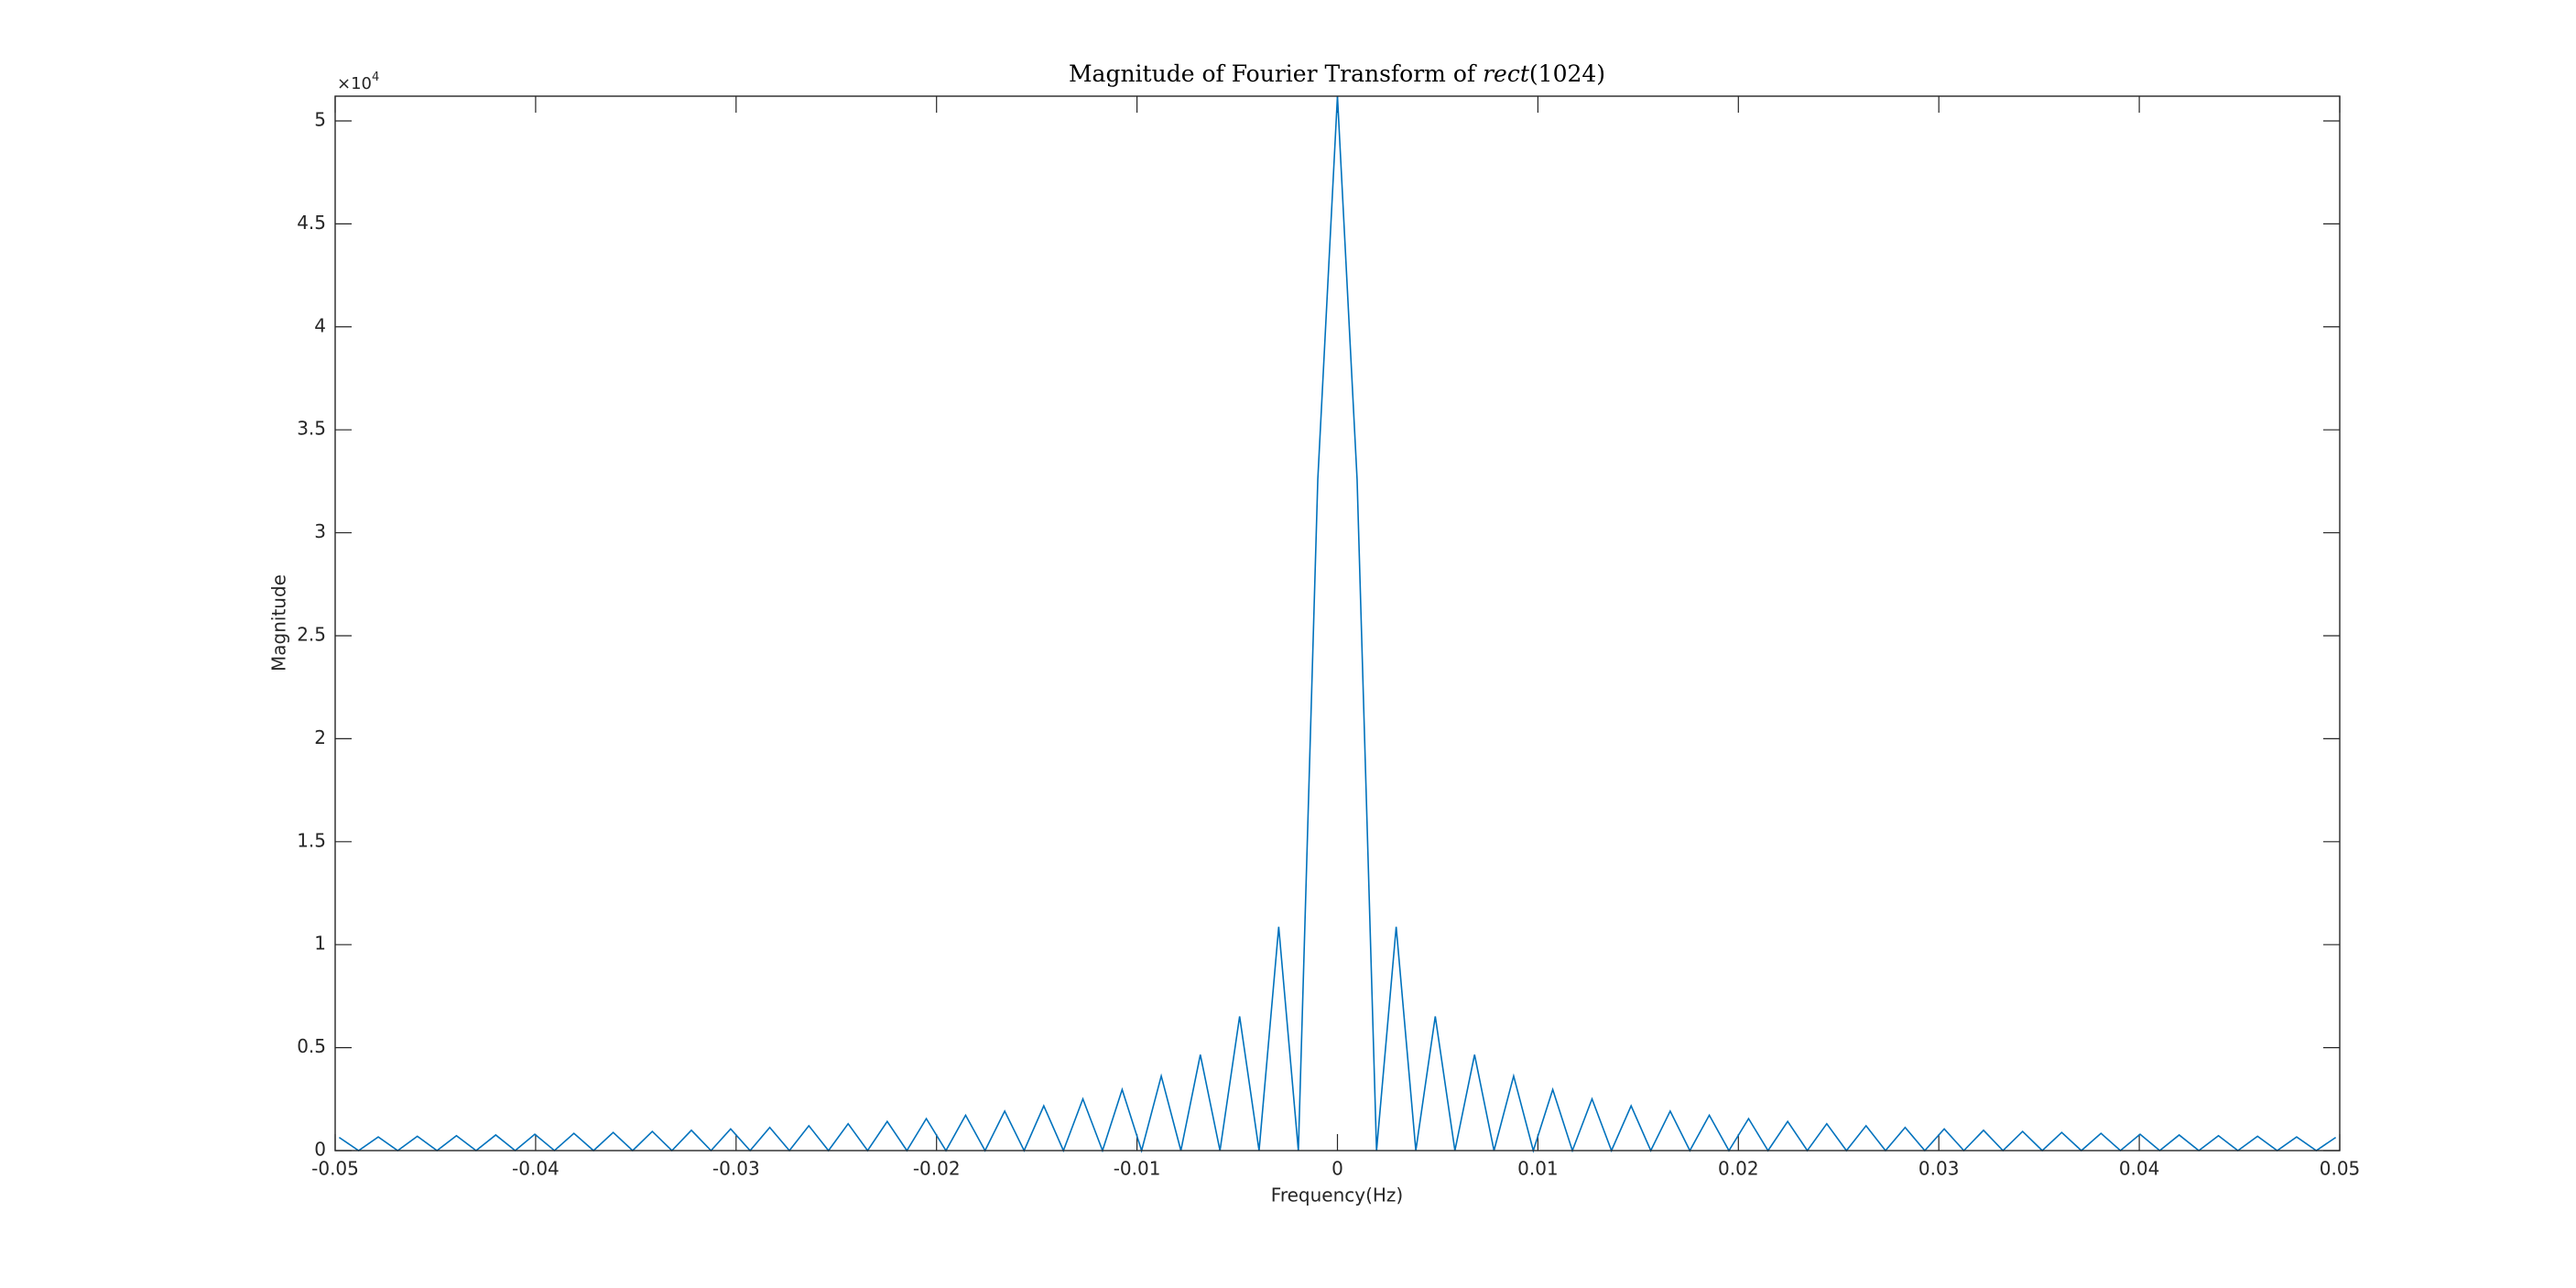  What do you see at coordinates (1337, 1195) in the screenshot?
I see `x-axis-label: Frequency(Hz)` at bounding box center [1337, 1195].